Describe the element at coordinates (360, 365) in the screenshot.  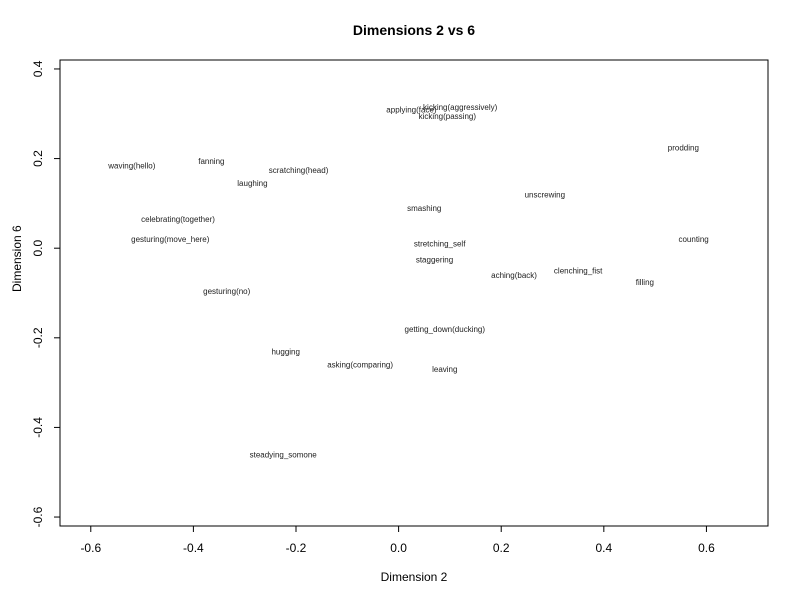
I see `point-label: asking(comparing)` at that location.